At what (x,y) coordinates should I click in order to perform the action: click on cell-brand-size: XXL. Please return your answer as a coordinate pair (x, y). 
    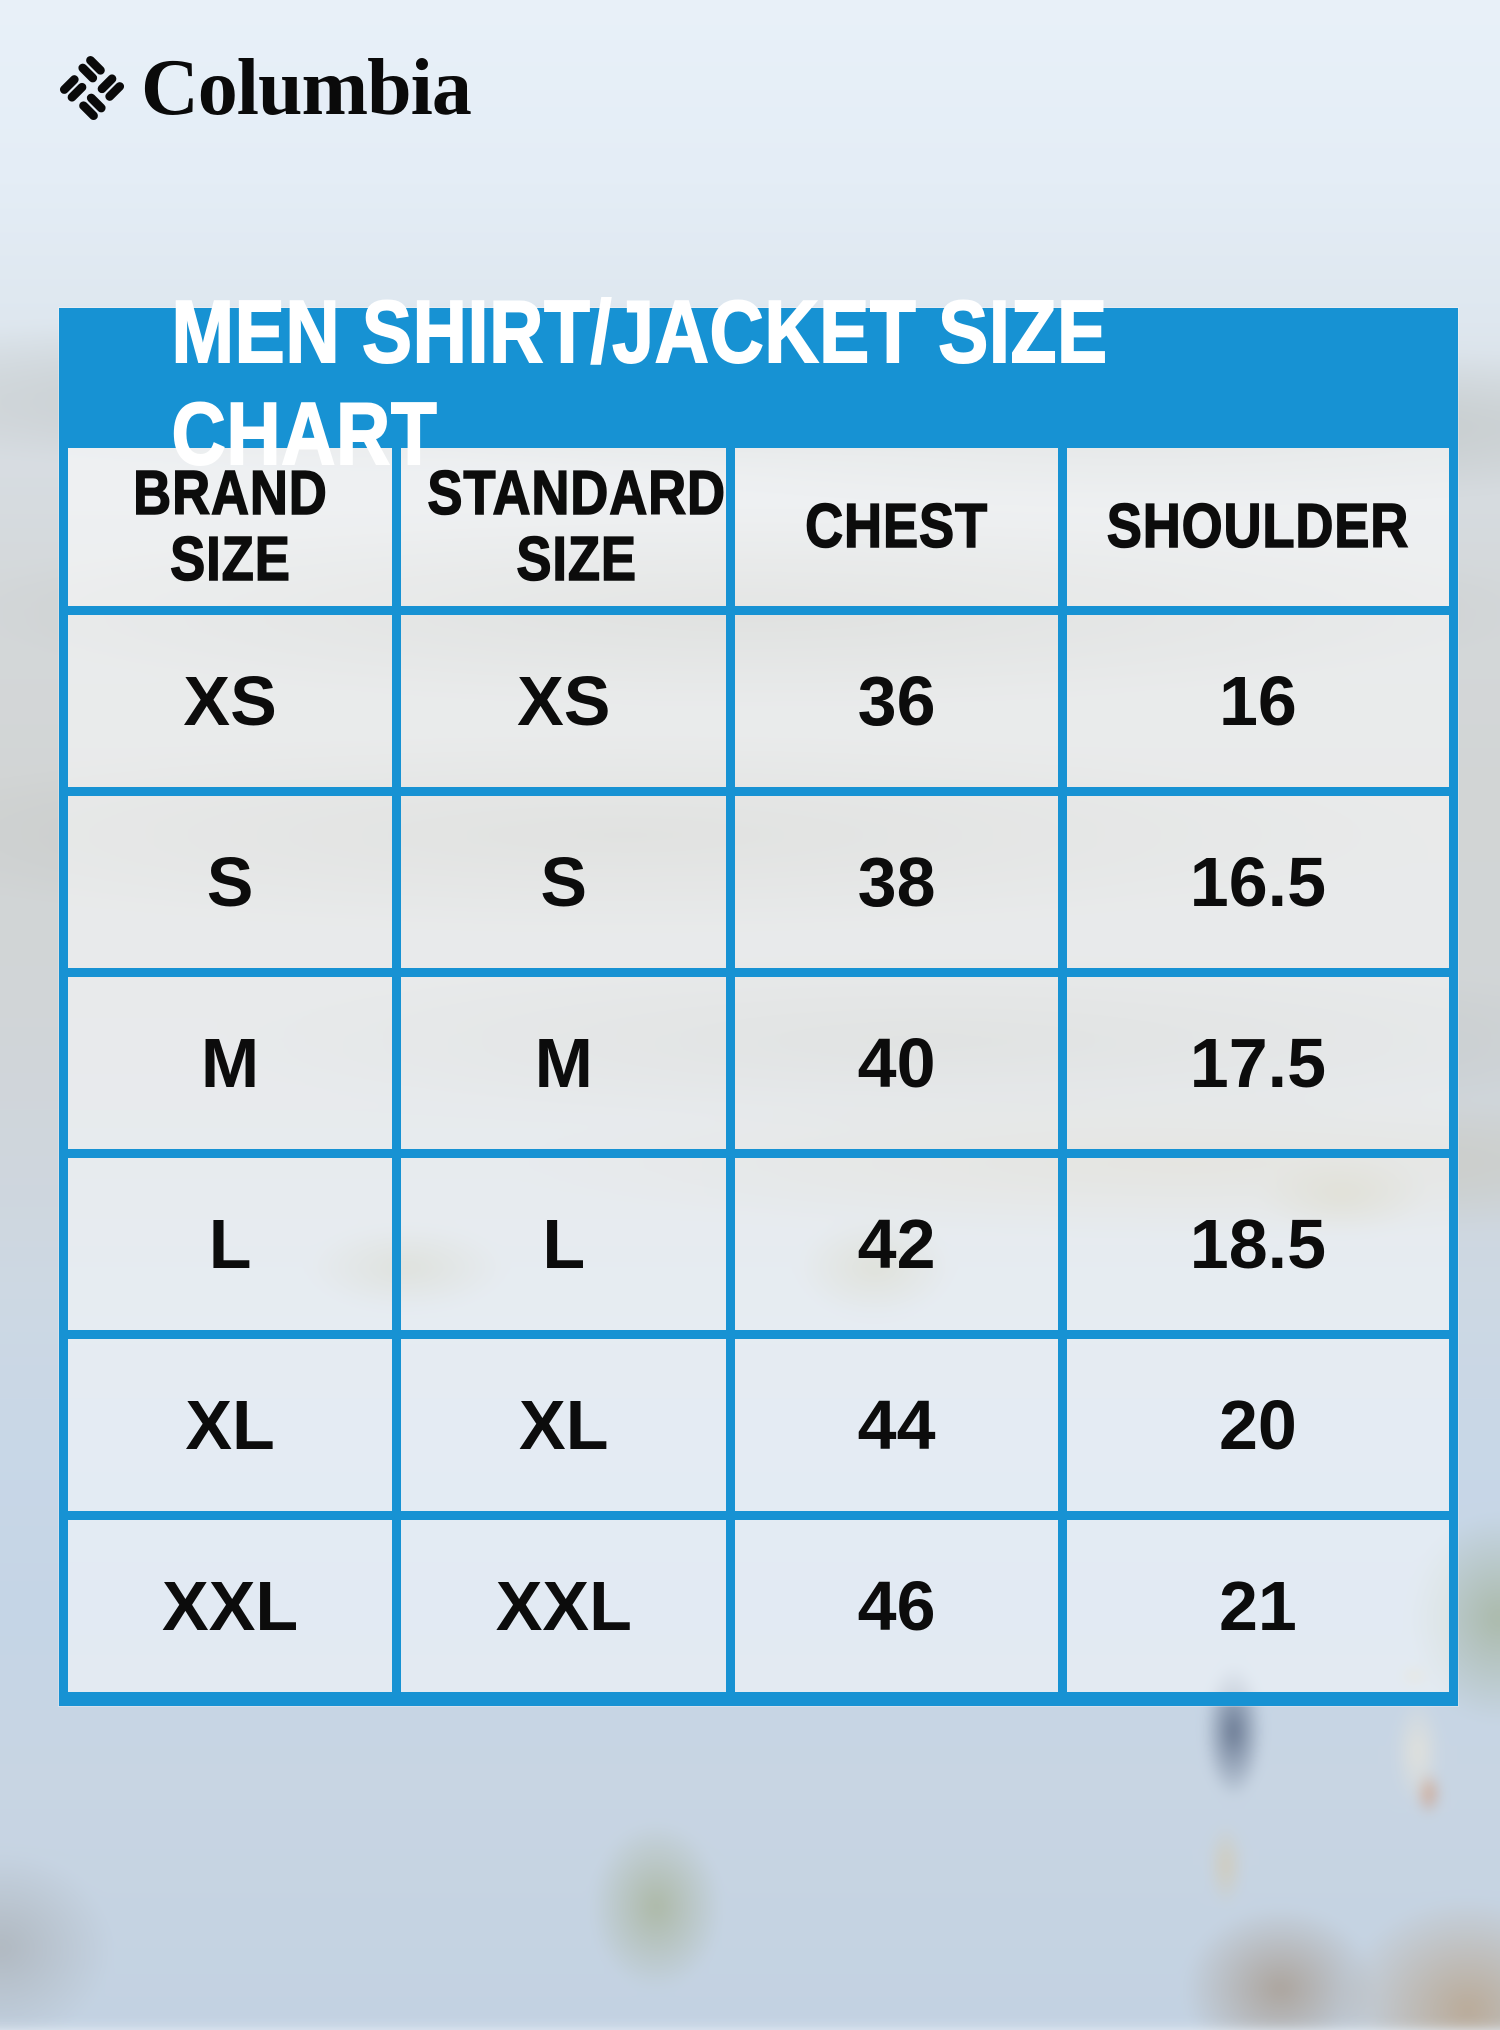
    Looking at the image, I should click on (235, 1601).